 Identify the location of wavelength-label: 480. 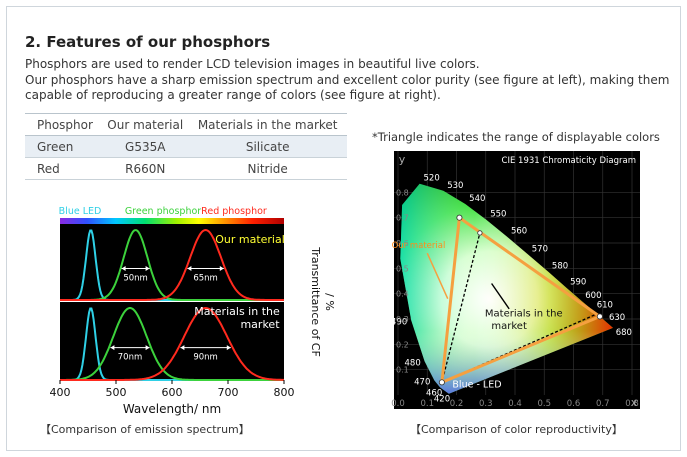
(413, 363).